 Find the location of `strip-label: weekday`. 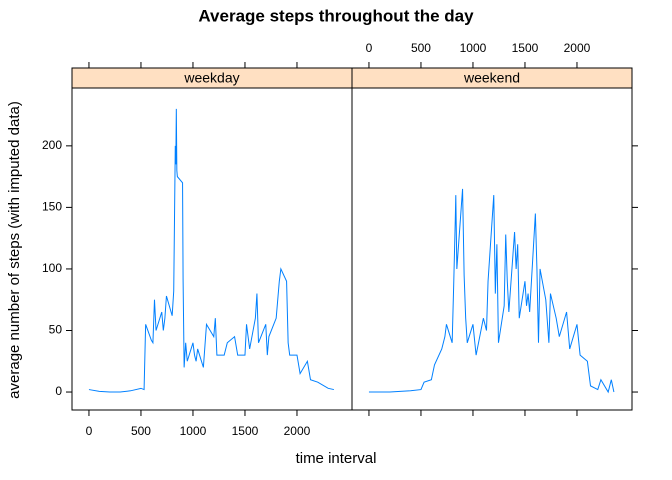

strip-label: weekday is located at coordinates (211, 78).